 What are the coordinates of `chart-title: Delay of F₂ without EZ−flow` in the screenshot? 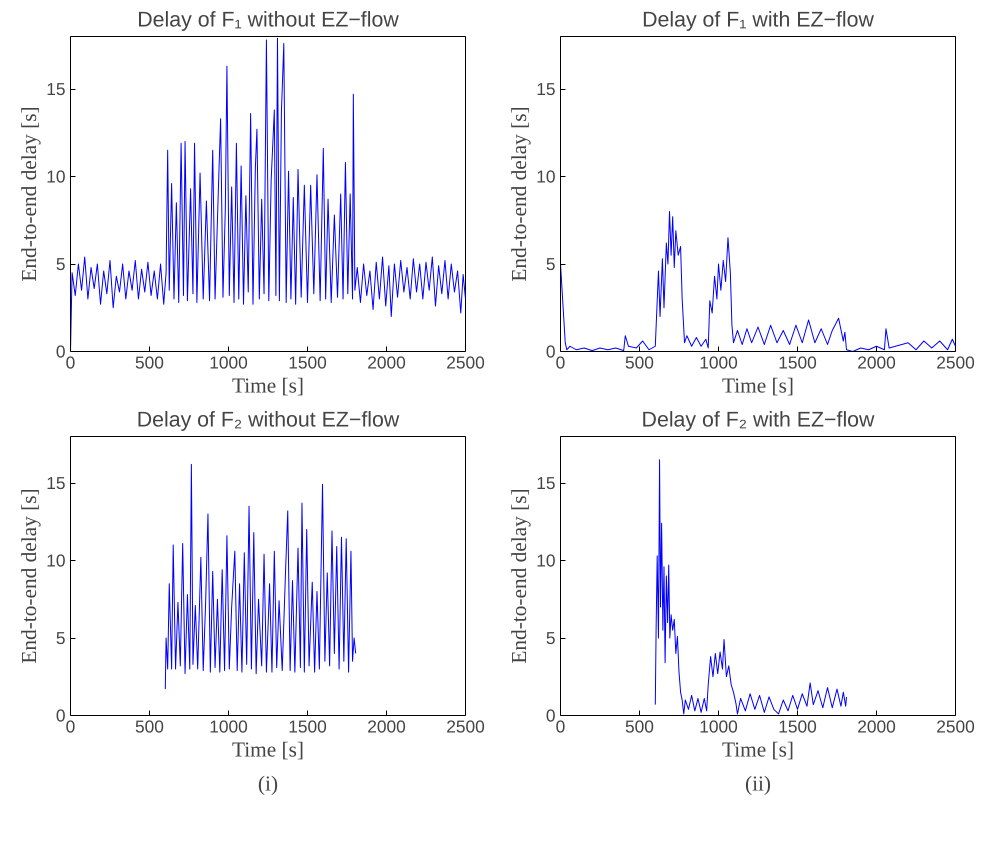 It's located at (268, 420).